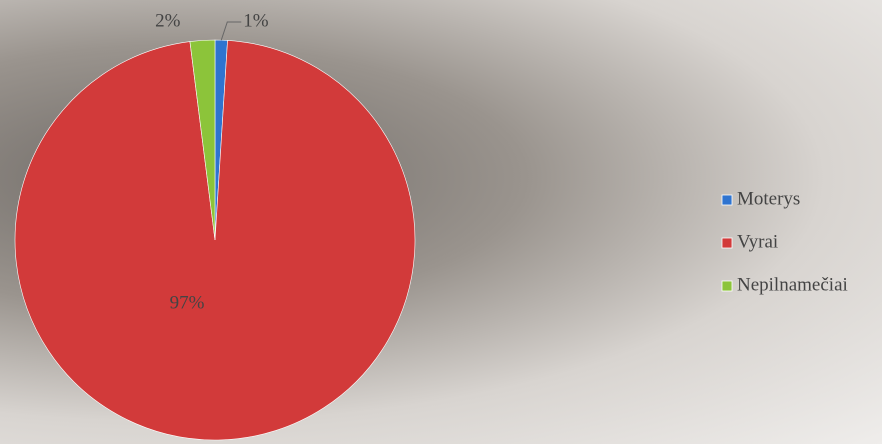  Describe the element at coordinates (202, 140) in the screenshot. I see `pie-slice` at that location.